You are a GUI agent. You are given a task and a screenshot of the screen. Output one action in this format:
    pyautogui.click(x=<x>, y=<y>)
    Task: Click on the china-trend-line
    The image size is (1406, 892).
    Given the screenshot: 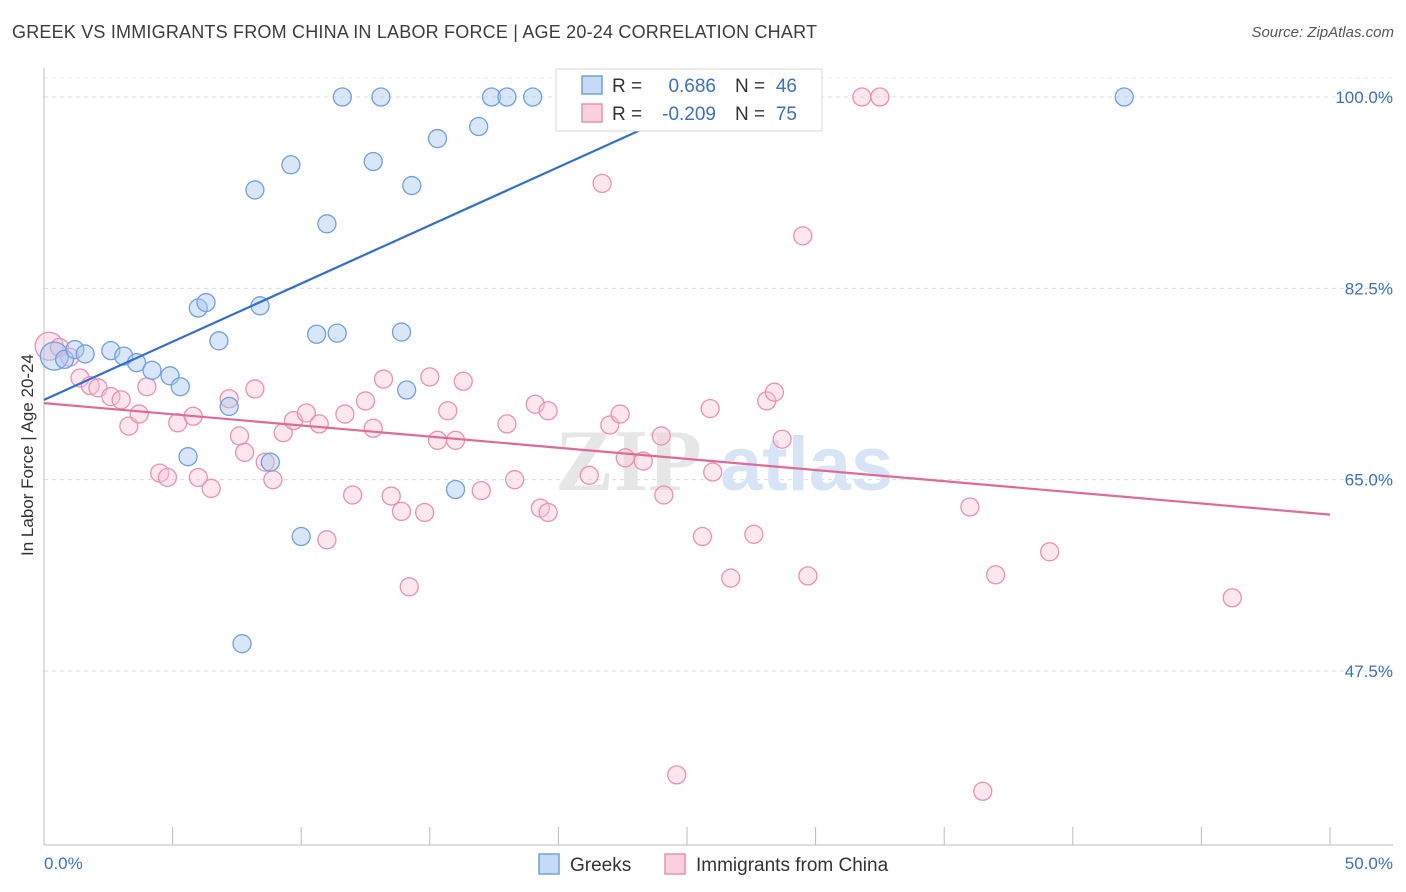 What is the action you would take?
    pyautogui.click(x=687, y=459)
    